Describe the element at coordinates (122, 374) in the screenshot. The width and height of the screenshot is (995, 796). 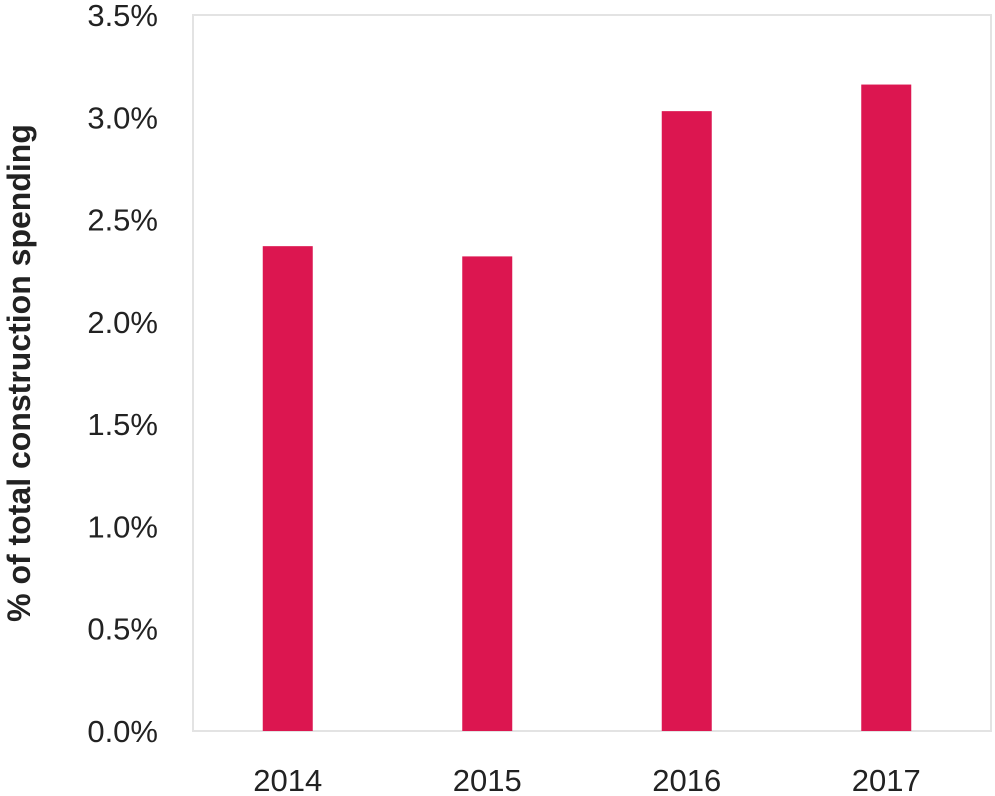
I see `y-axis-ticks: 0.0% 0.5% 1.0% 1.5% 2.0% 2.5% 3.0% 3.5%` at that location.